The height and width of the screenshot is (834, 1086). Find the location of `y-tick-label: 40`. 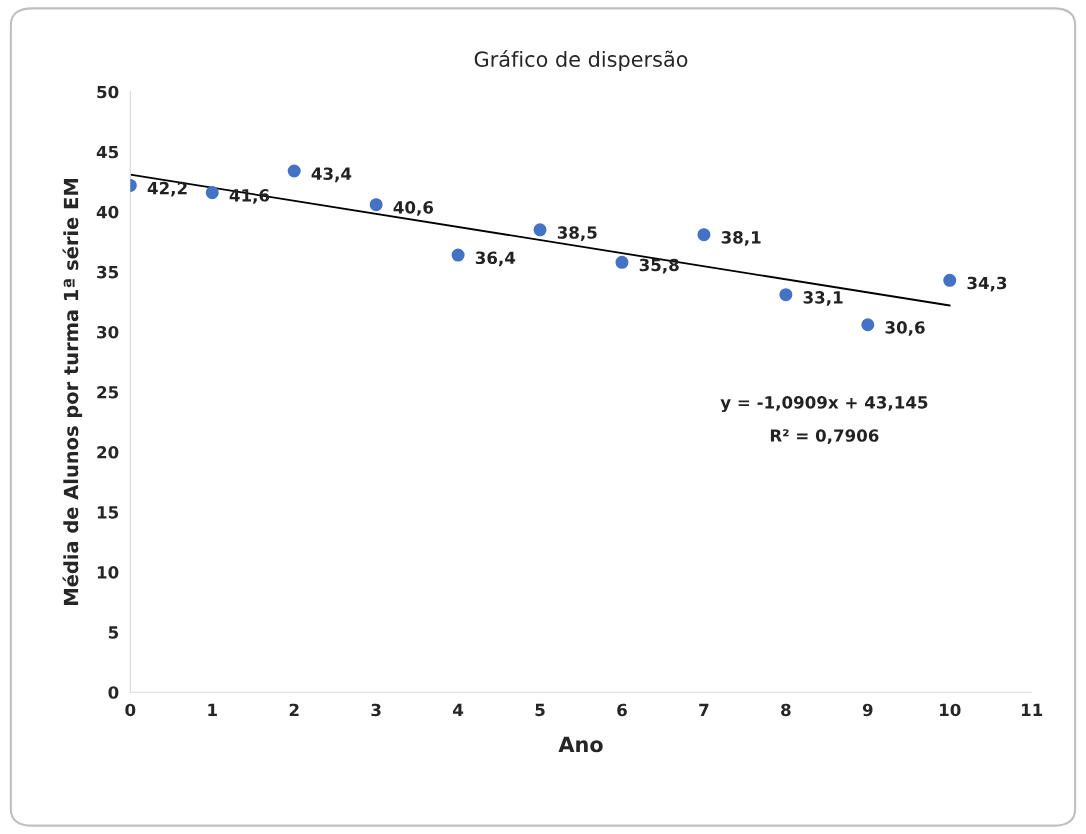

y-tick-label: 40 is located at coordinates (107, 212).